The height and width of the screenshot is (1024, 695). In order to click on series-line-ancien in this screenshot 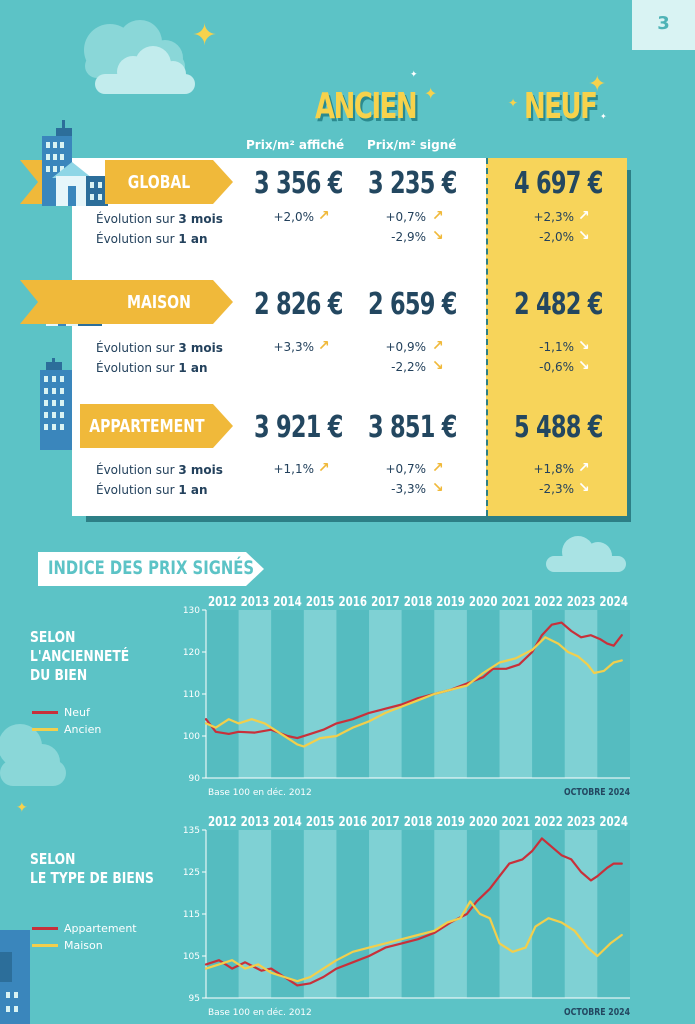, I will do `click(413, 692)`.